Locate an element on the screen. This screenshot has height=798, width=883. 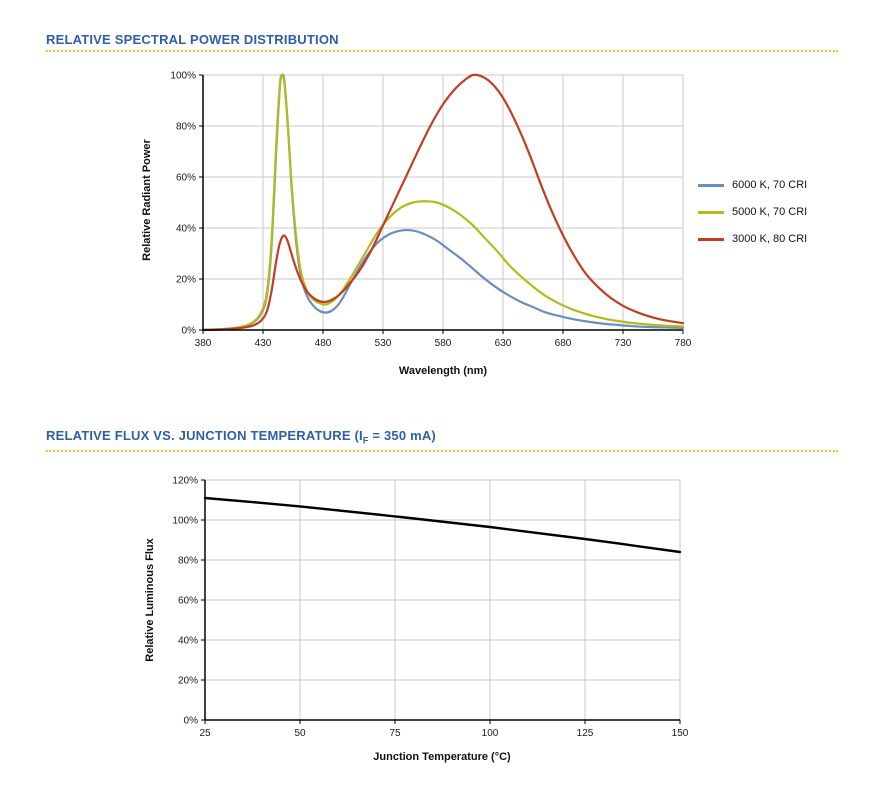
svg-text: 430 is located at coordinates (263, 343).